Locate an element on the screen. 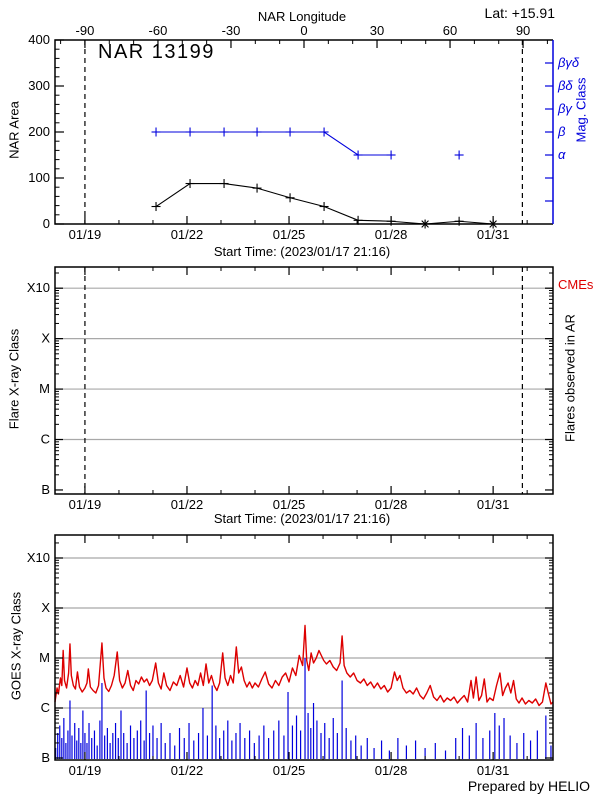 The width and height of the screenshot is (600, 800). longitude-tick-label: -30 is located at coordinates (231, 30).